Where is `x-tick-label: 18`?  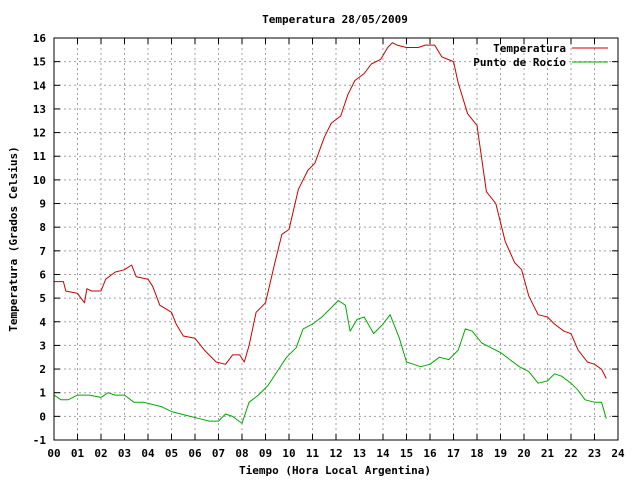 x-tick-label: 18 is located at coordinates (476, 453).